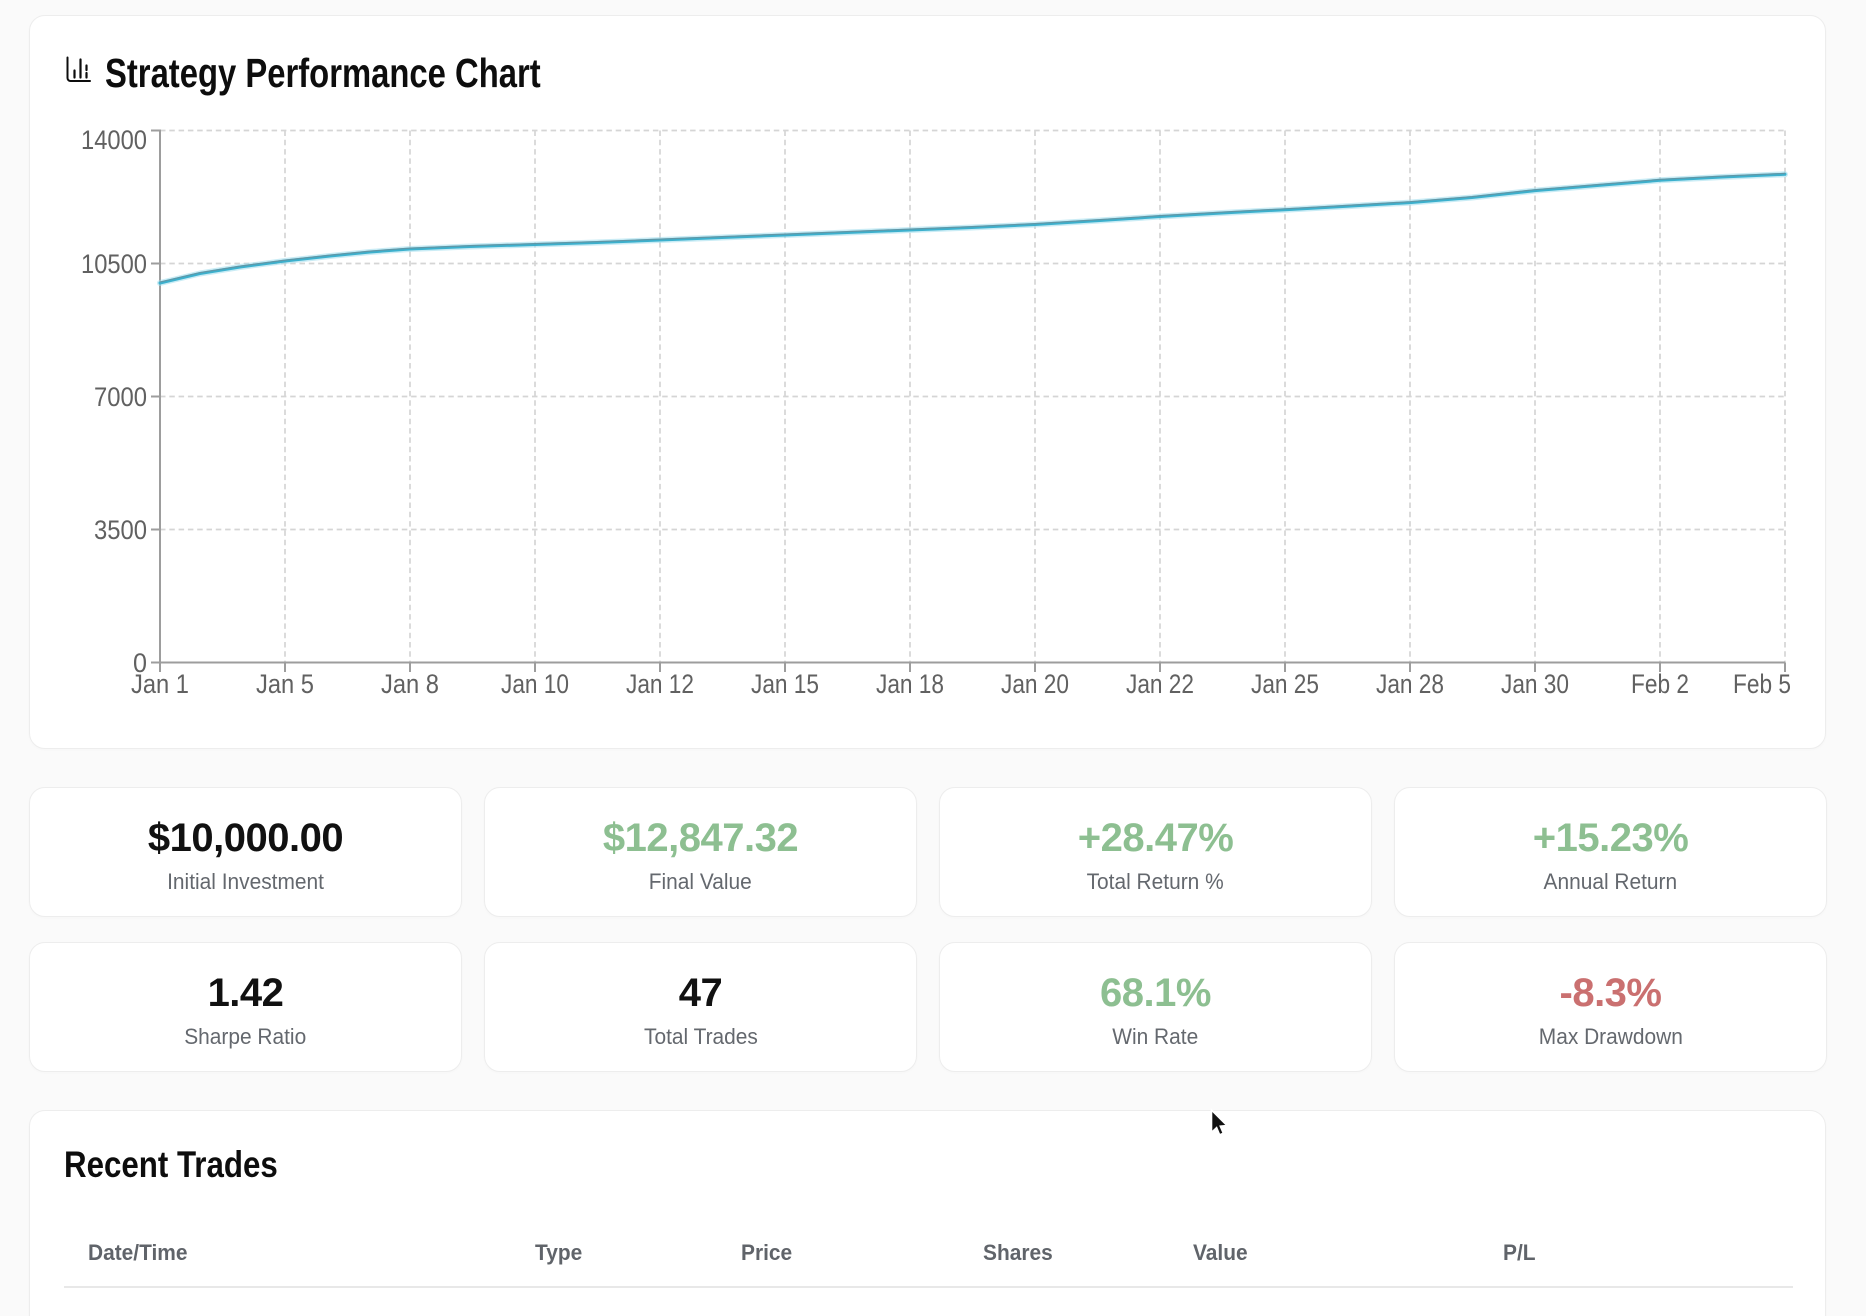 The image size is (1866, 1316). Describe the element at coordinates (1160, 684) in the screenshot. I see `svg-text: Jan 22` at that location.